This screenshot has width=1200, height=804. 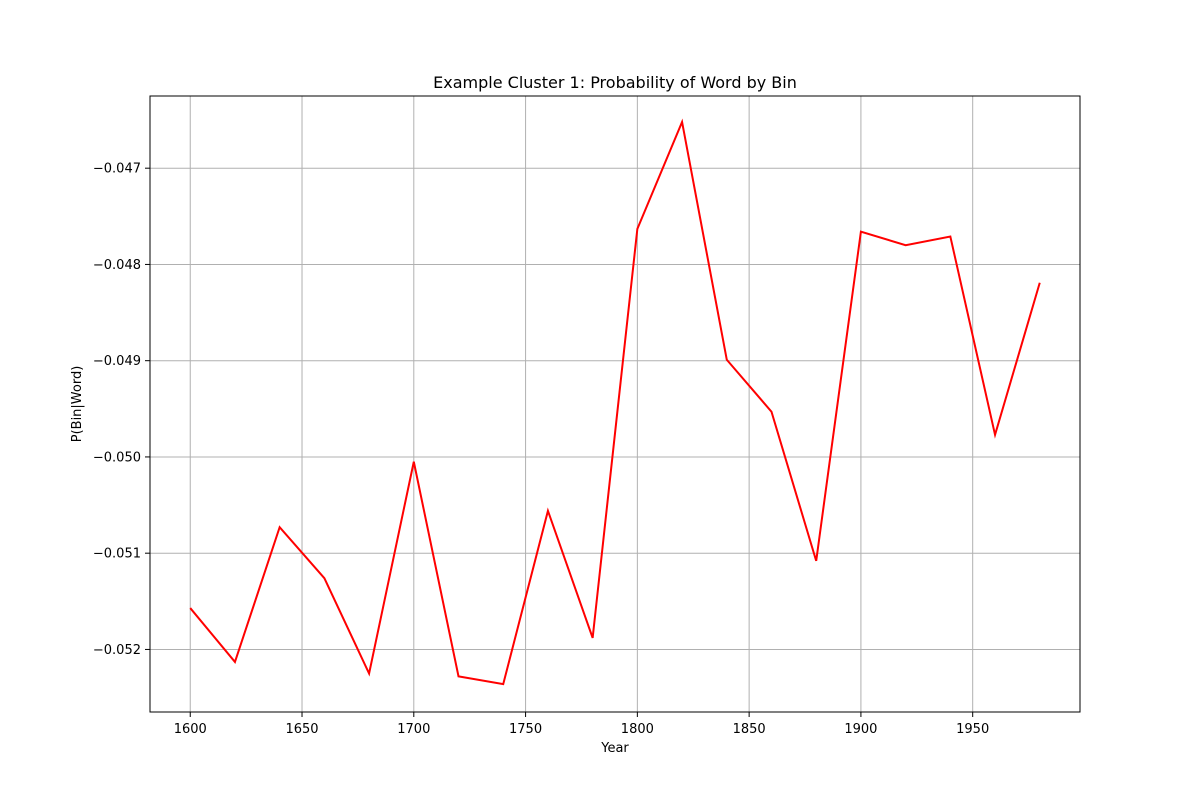 I want to click on y-tick-label: −0.049, so click(x=117, y=361).